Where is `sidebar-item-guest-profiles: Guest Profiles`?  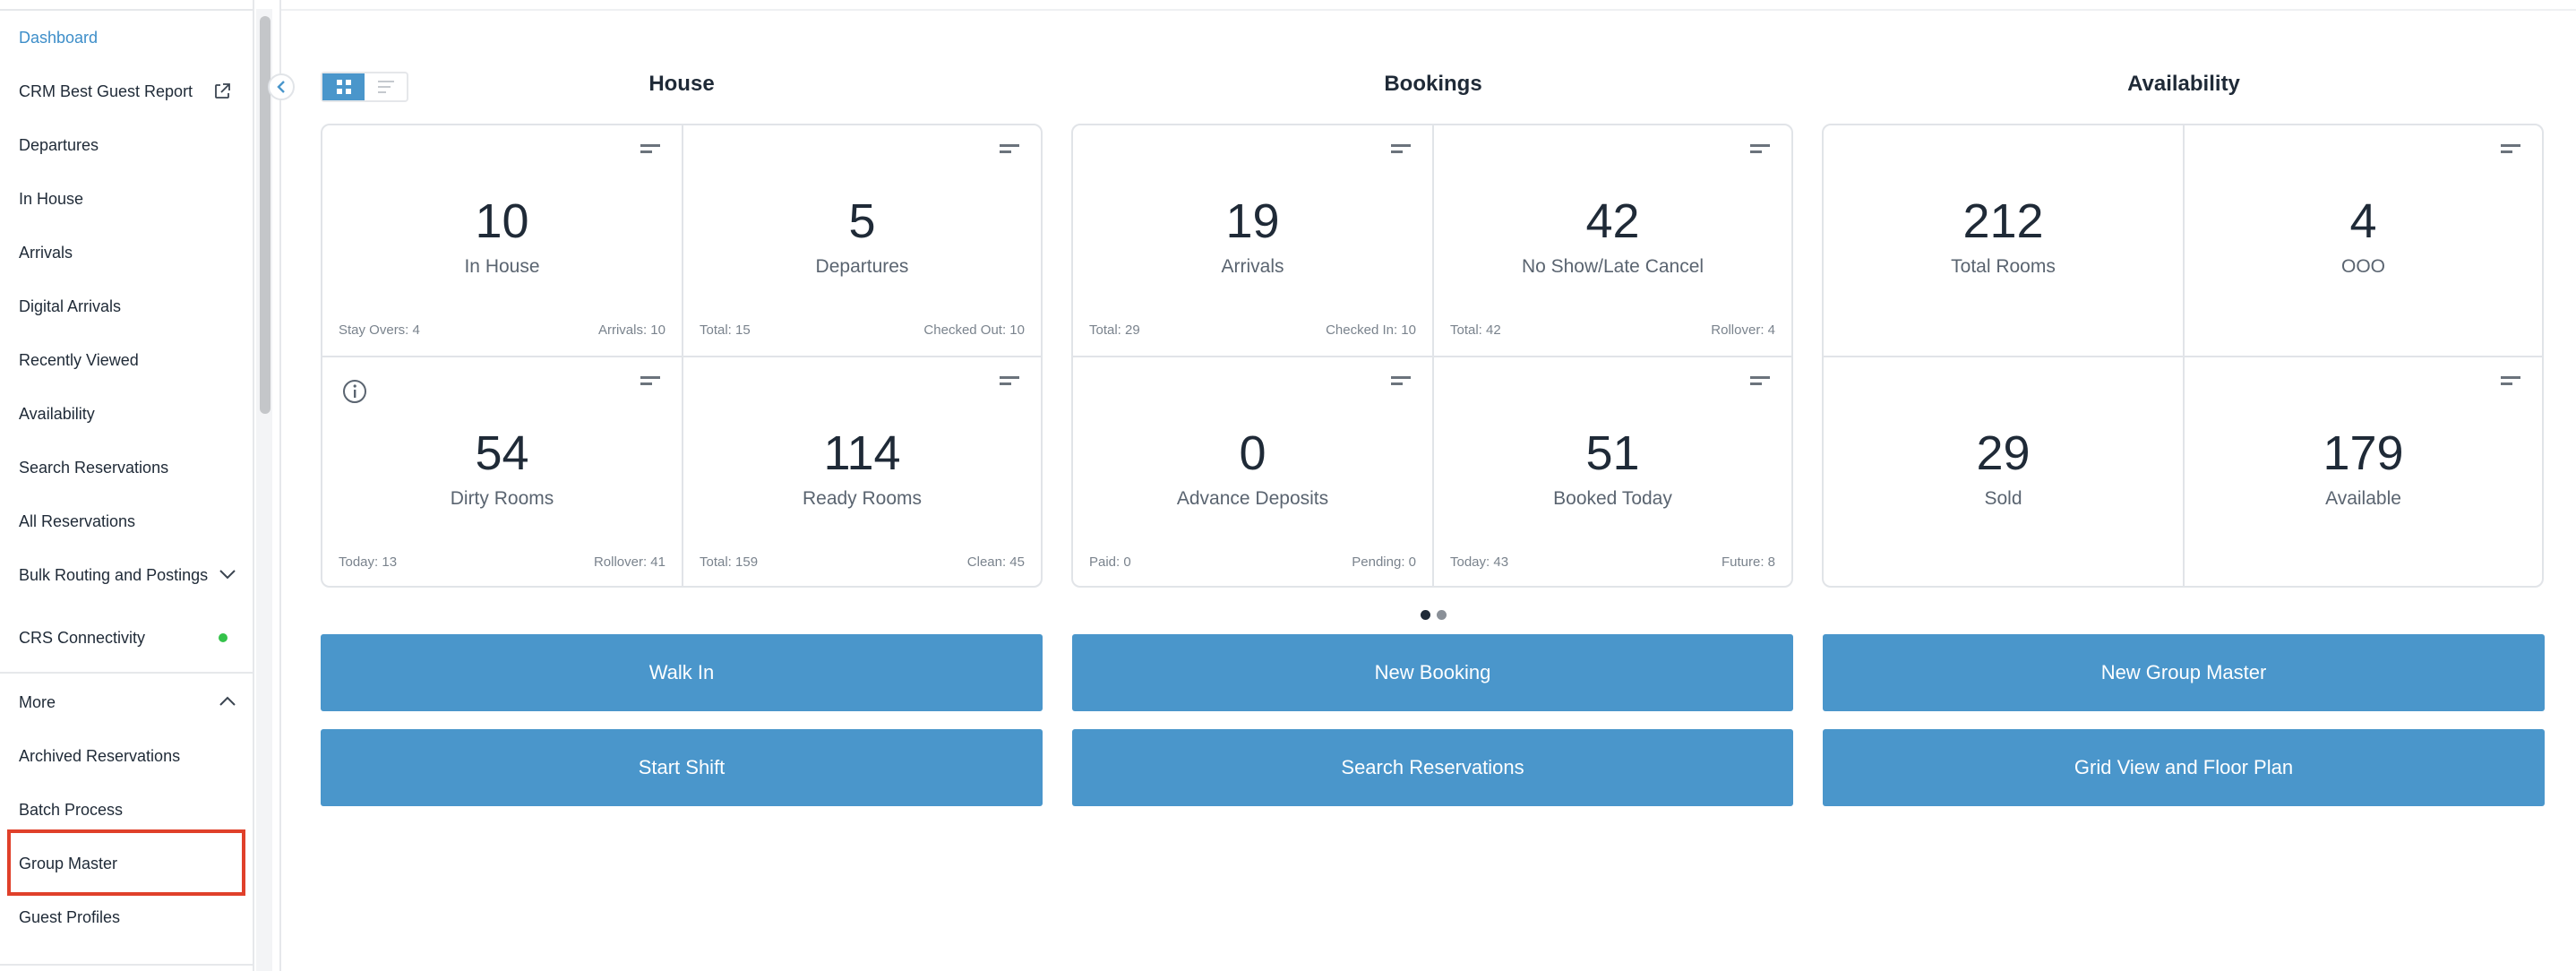 sidebar-item-guest-profiles: Guest Profiles is located at coordinates (126, 917).